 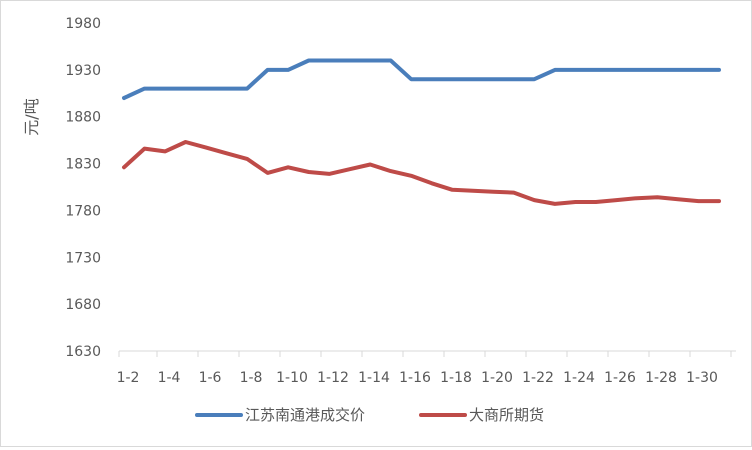 What do you see at coordinates (415, 378) in the screenshot?
I see `x-tick-label: 1-16` at bounding box center [415, 378].